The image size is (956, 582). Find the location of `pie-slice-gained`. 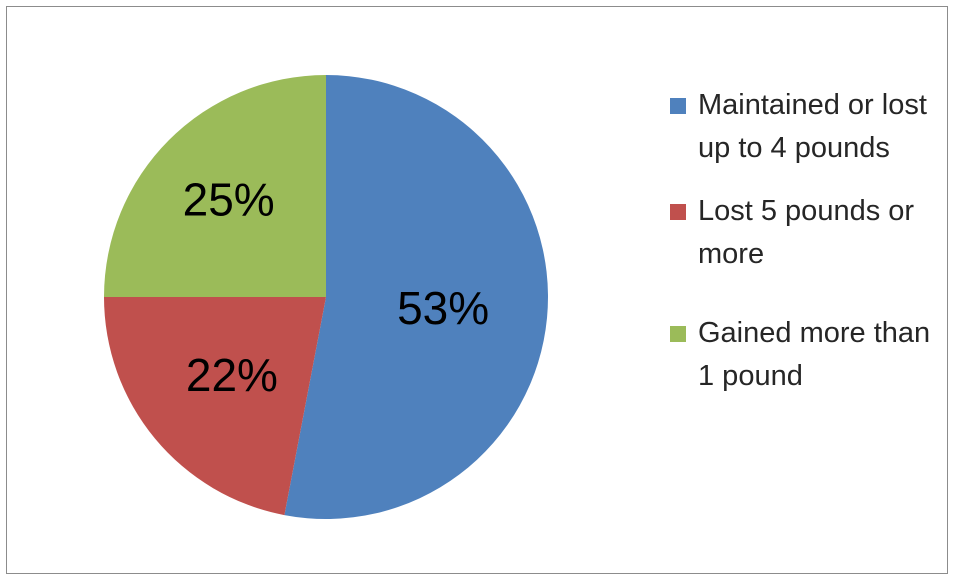

pie-slice-gained is located at coordinates (215, 186).